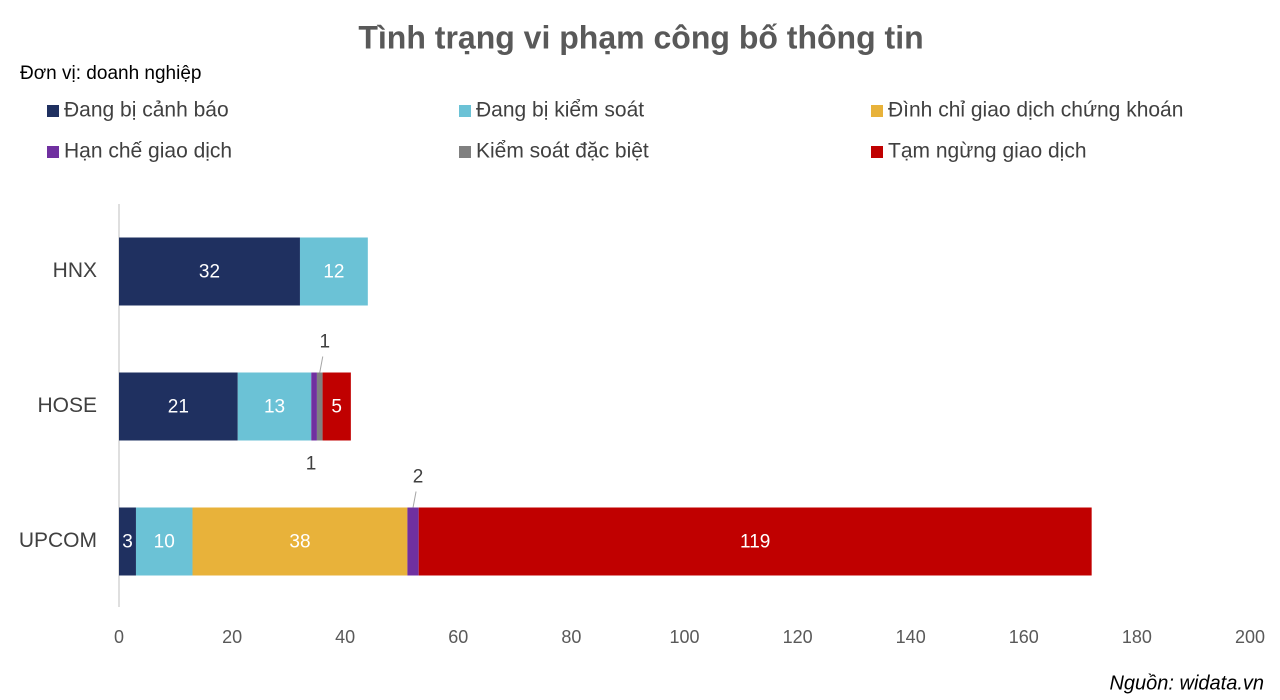  Describe the element at coordinates (1250, 637) in the screenshot. I see `x-tick-label: 200` at that location.